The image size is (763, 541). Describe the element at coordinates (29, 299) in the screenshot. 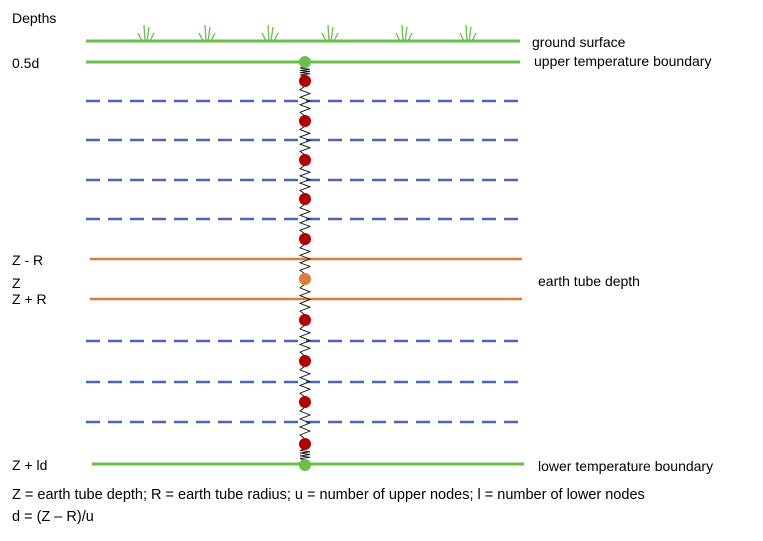

I see `depth-label-z-plus-r: Z + R` at that location.